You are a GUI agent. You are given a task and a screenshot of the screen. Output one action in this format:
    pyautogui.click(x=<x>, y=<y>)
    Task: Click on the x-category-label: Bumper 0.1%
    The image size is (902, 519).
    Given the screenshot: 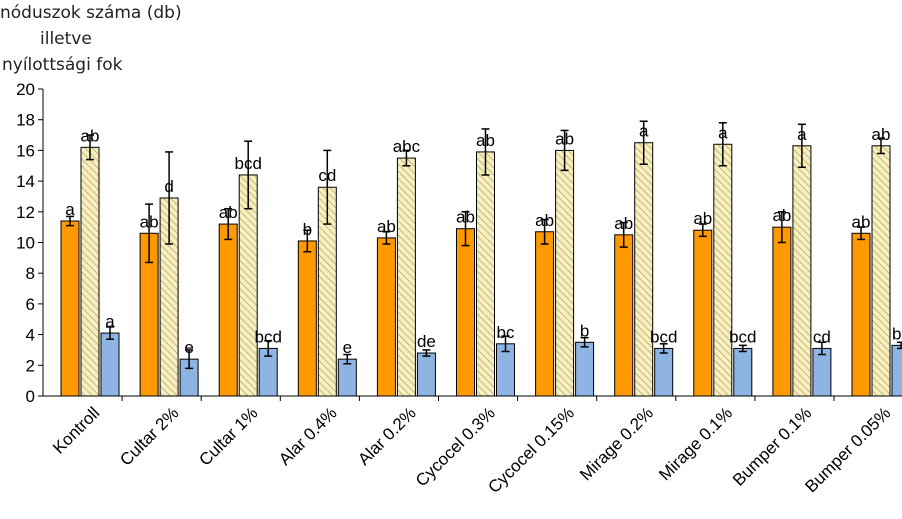 What is the action you would take?
    pyautogui.click(x=772, y=446)
    